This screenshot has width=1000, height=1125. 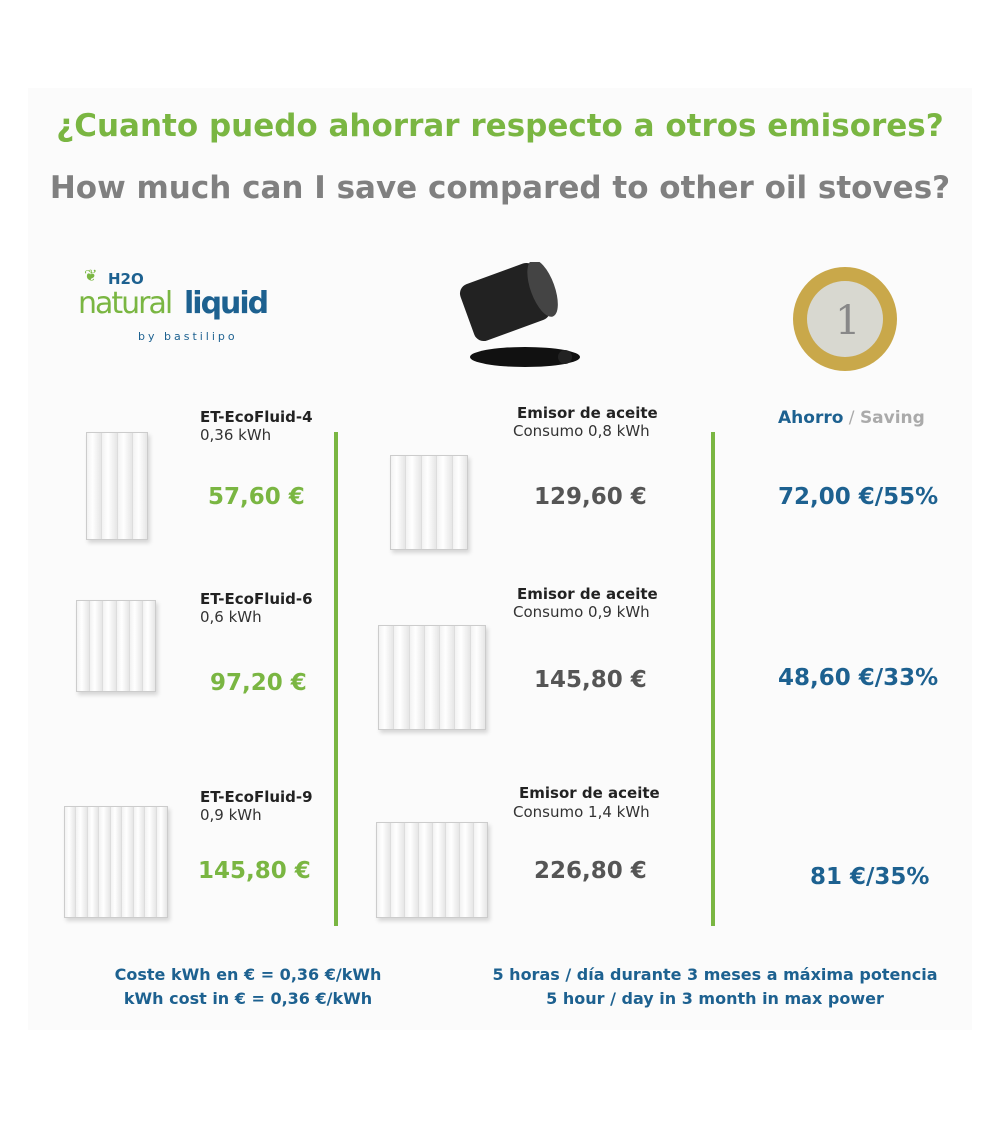 What do you see at coordinates (715, 998) in the screenshot?
I see `footer-usage-en: 5 hour / day in 3 month in max power` at bounding box center [715, 998].